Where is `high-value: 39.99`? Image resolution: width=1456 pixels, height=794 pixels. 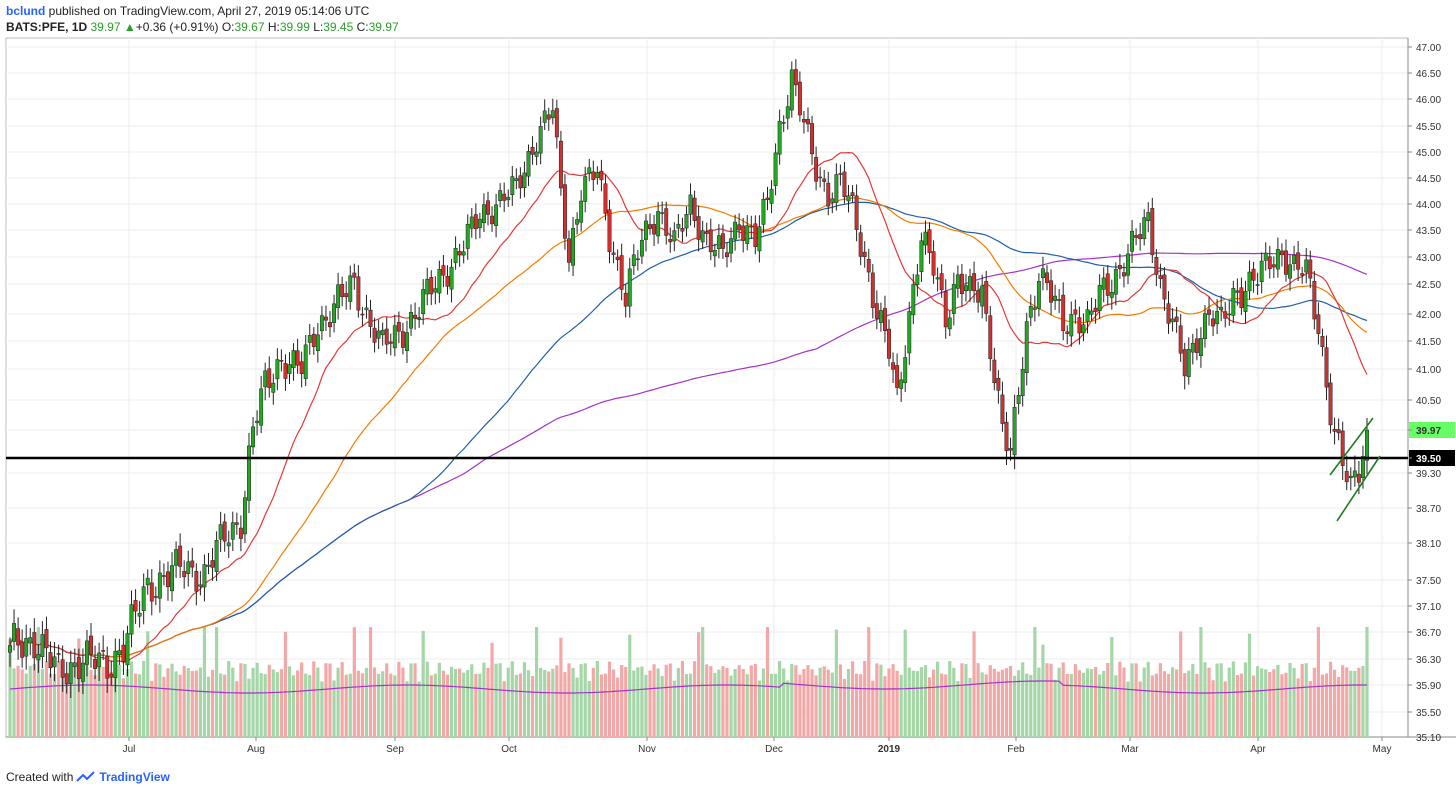
high-value: 39.99 is located at coordinates (294, 27).